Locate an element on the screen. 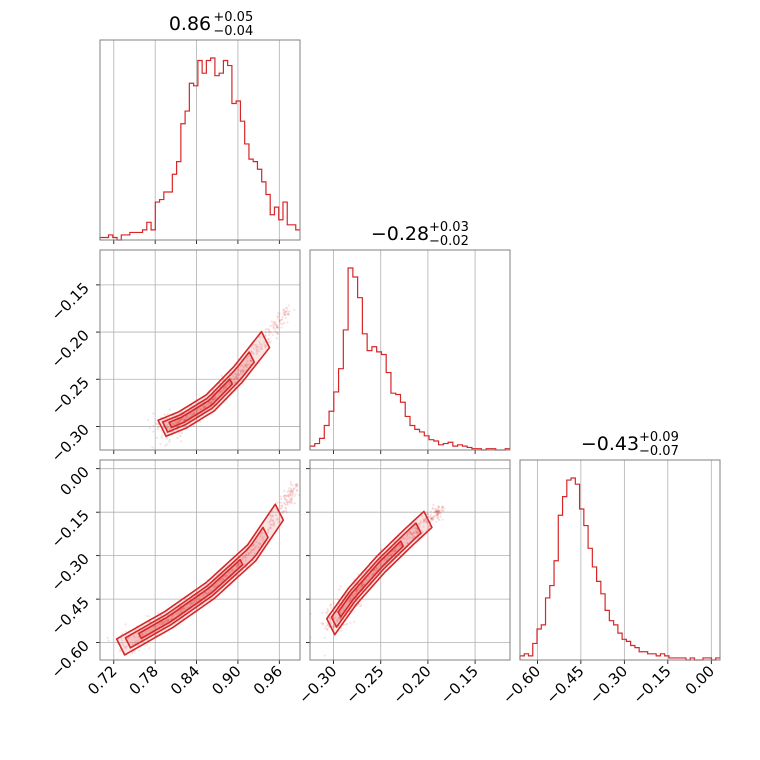 The image size is (760, 760). x-tick-label: −0.15 is located at coordinates (651, 684).